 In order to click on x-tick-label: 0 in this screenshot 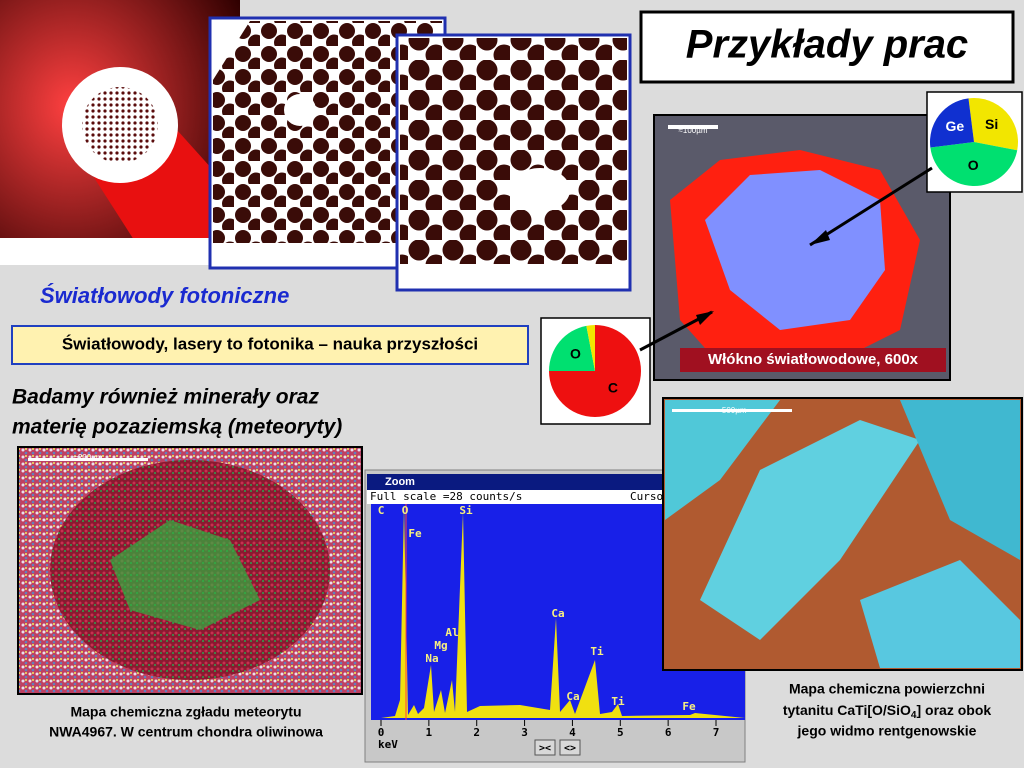, I will do `click(381, 732)`.